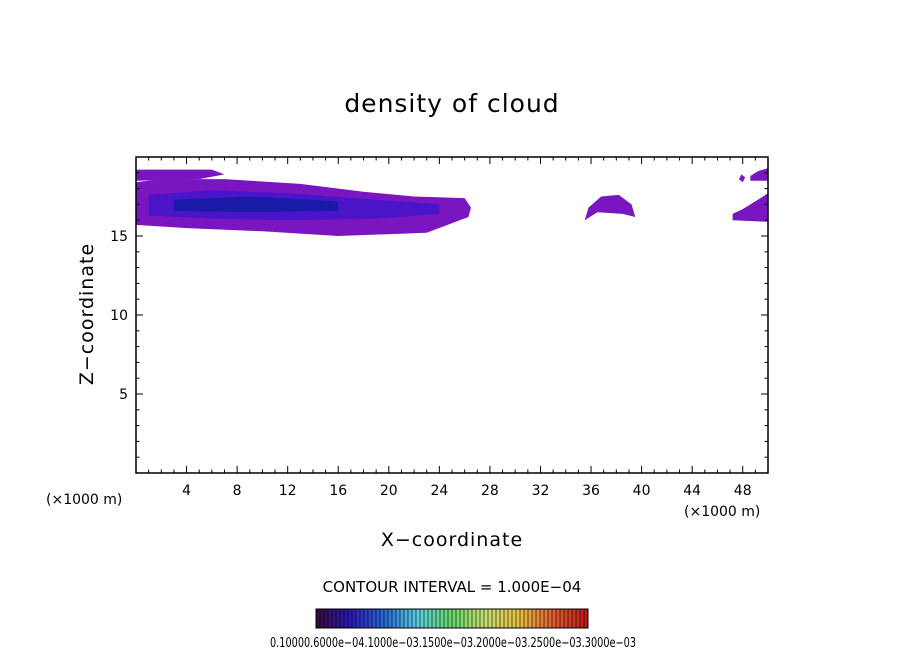 The height and width of the screenshot is (654, 904). What do you see at coordinates (237, 491) in the screenshot?
I see `x-tick-label: 8` at bounding box center [237, 491].